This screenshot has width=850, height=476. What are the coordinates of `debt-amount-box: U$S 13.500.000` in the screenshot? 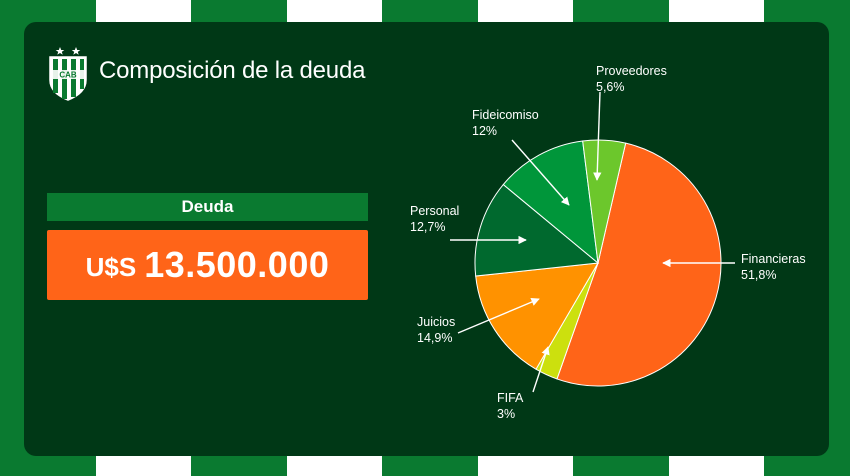 It's located at (207, 265).